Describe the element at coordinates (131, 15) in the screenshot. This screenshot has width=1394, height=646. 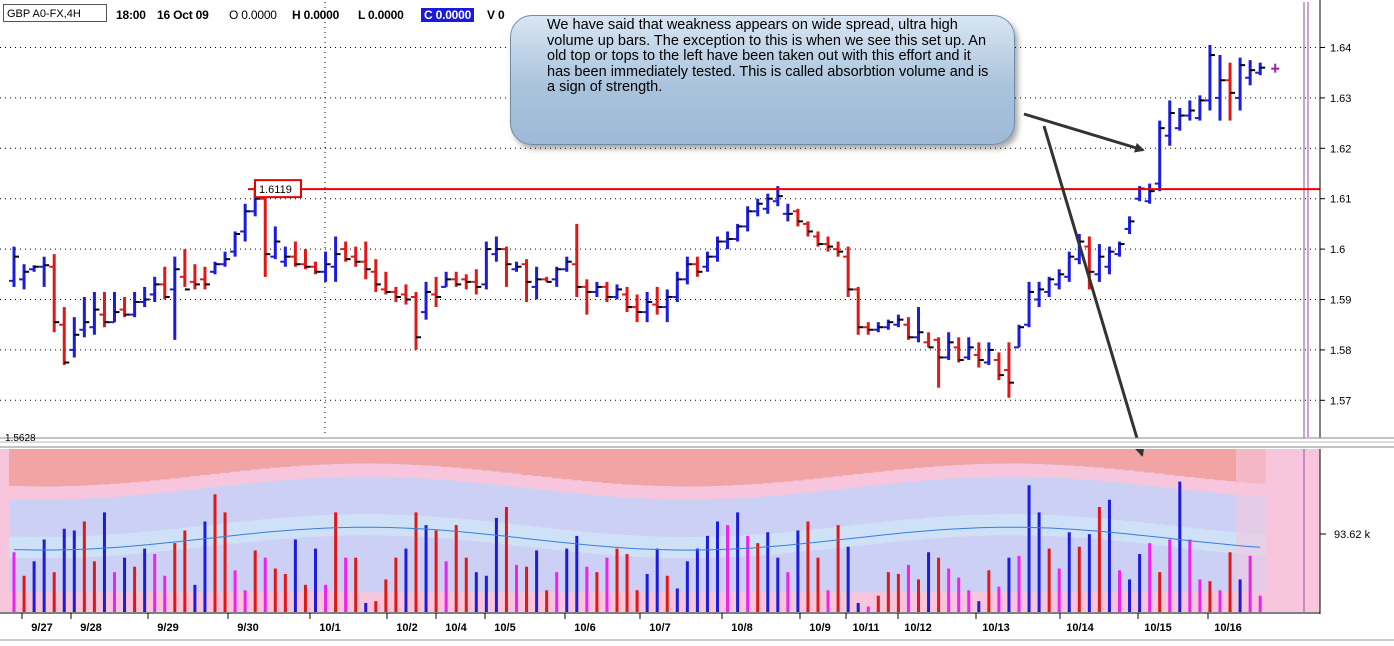
I see `bar-time: 18:00` at that location.